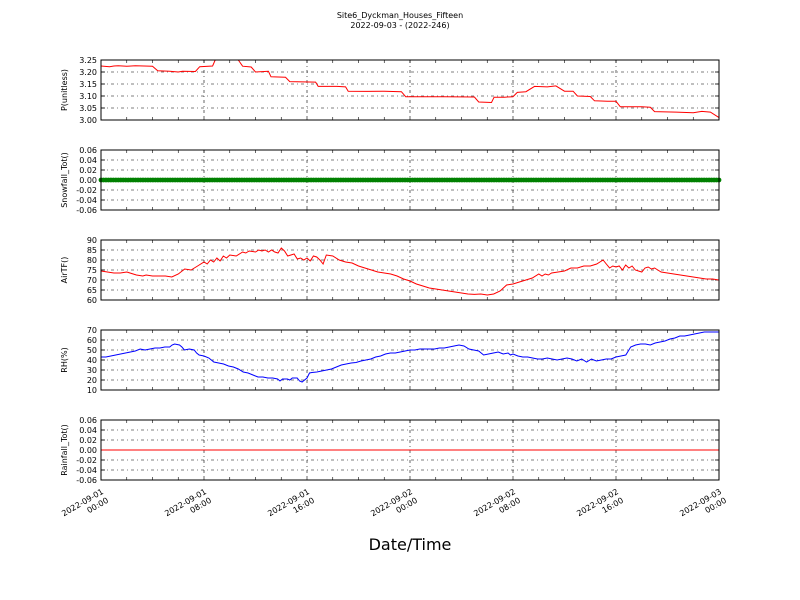 The image size is (800, 600). I want to click on y-tick-label: 3.20, so click(88, 72).